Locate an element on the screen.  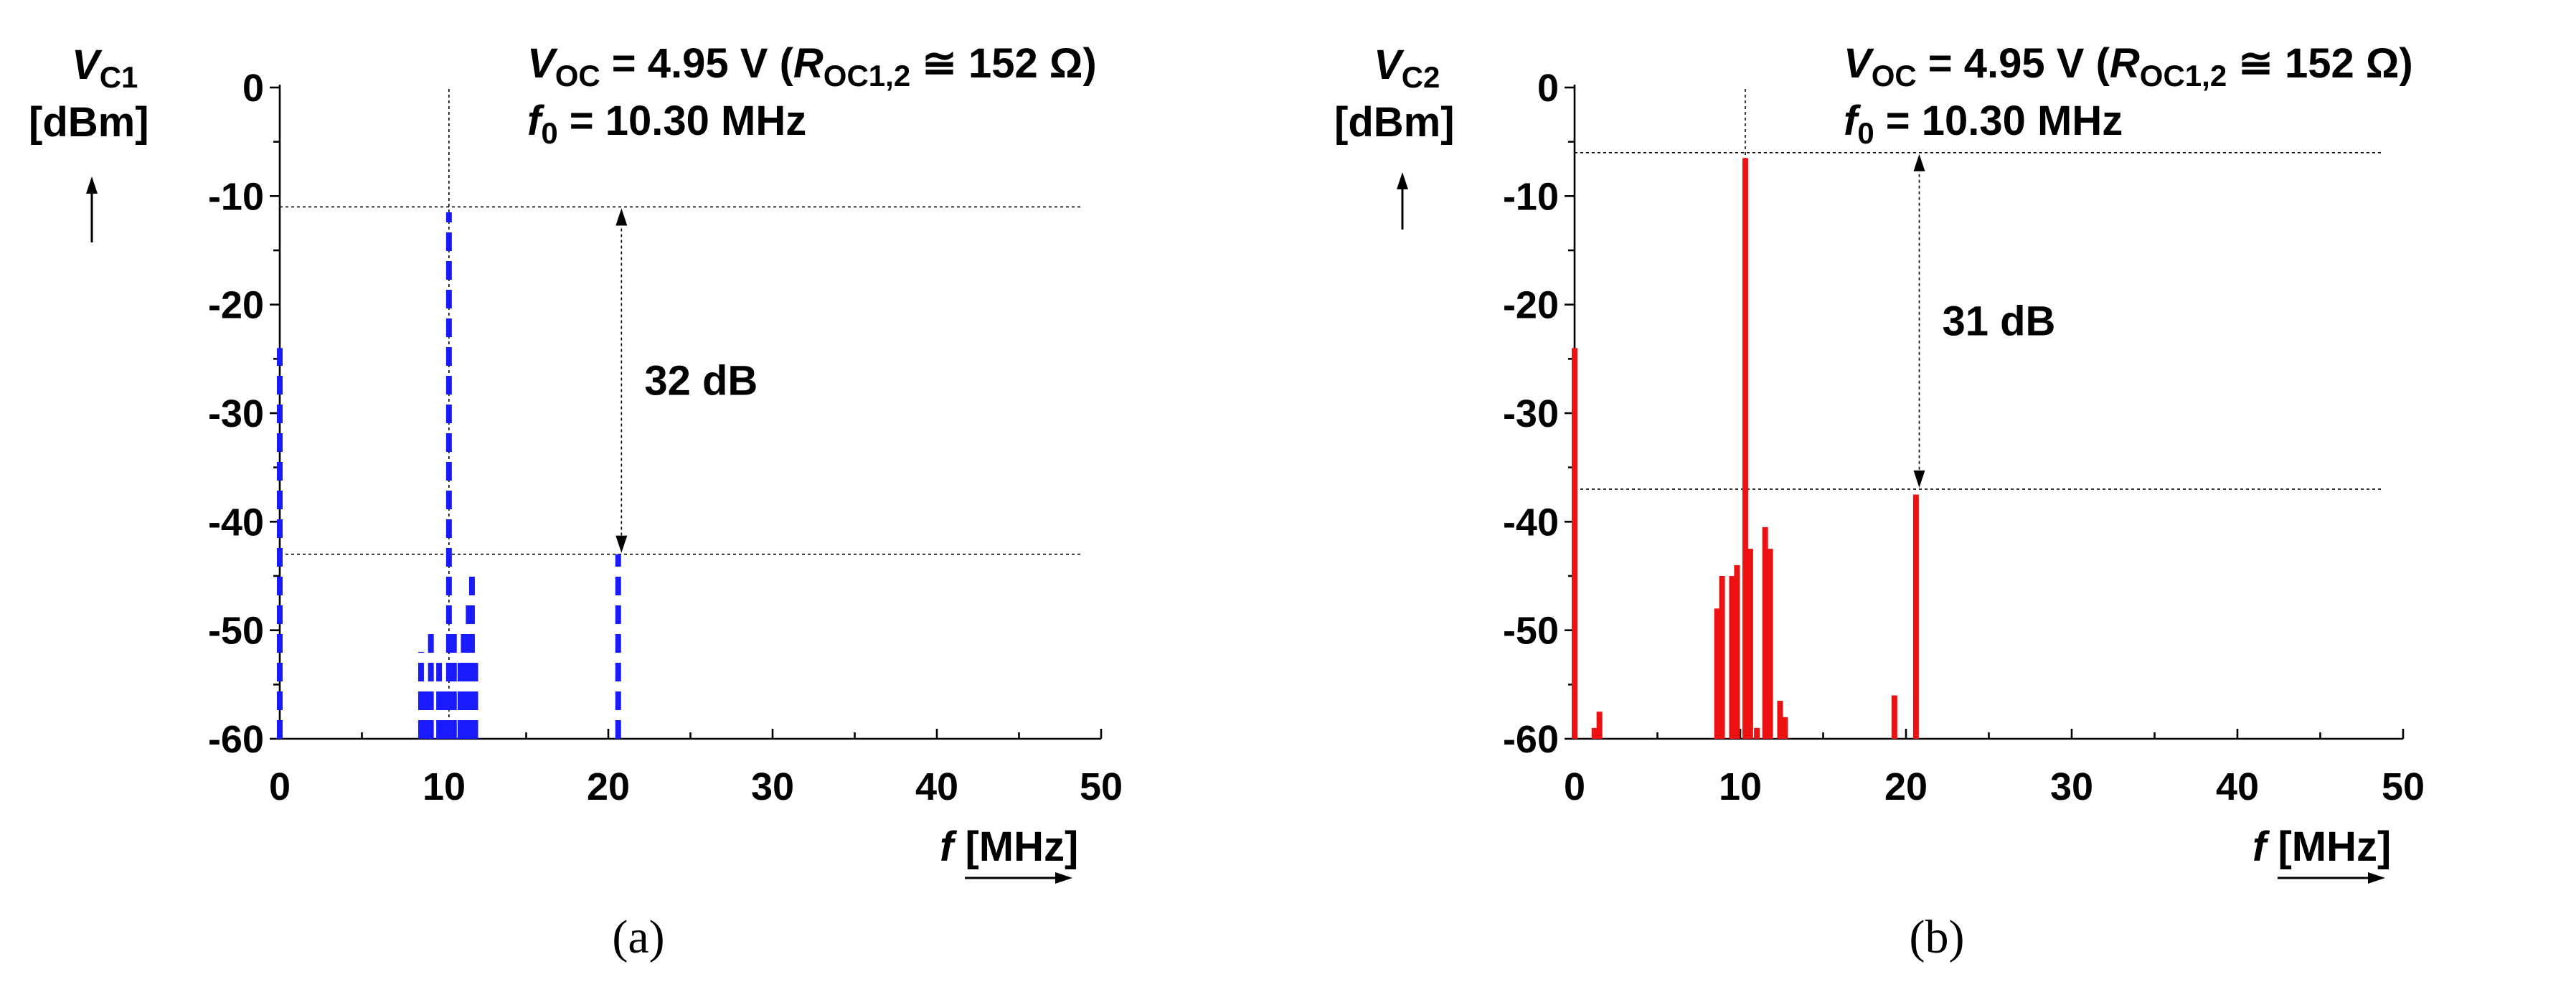
y-axis-label-variable: VC1 is located at coordinates (105, 68).